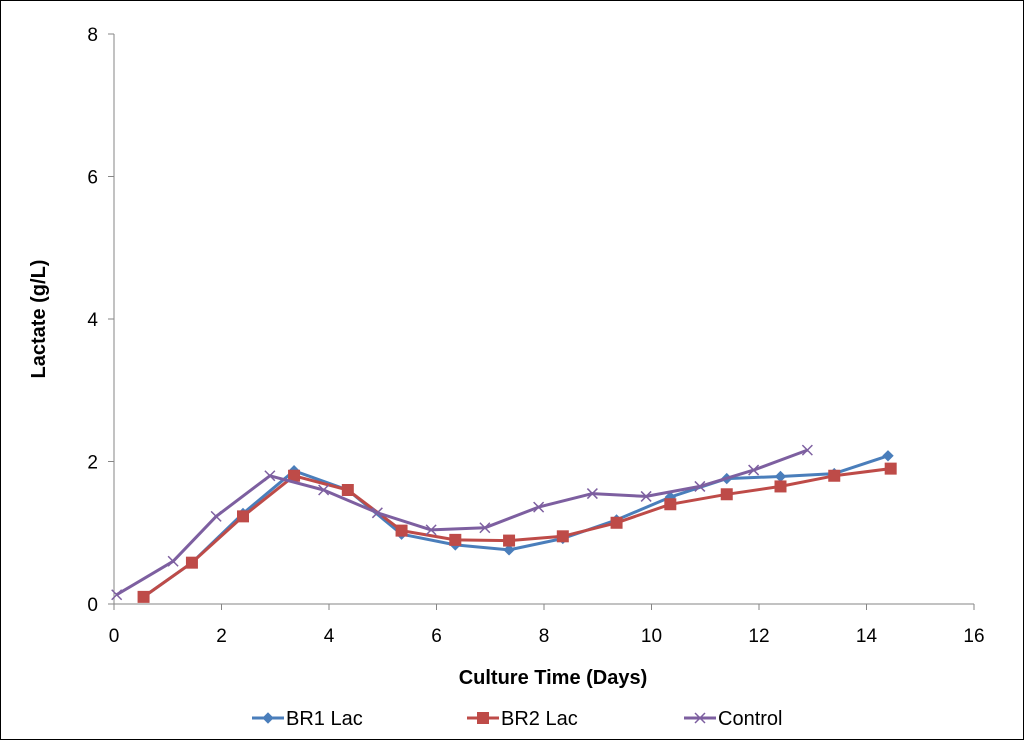  Describe the element at coordinates (867, 636) in the screenshot. I see `x-tick-label: 14` at that location.